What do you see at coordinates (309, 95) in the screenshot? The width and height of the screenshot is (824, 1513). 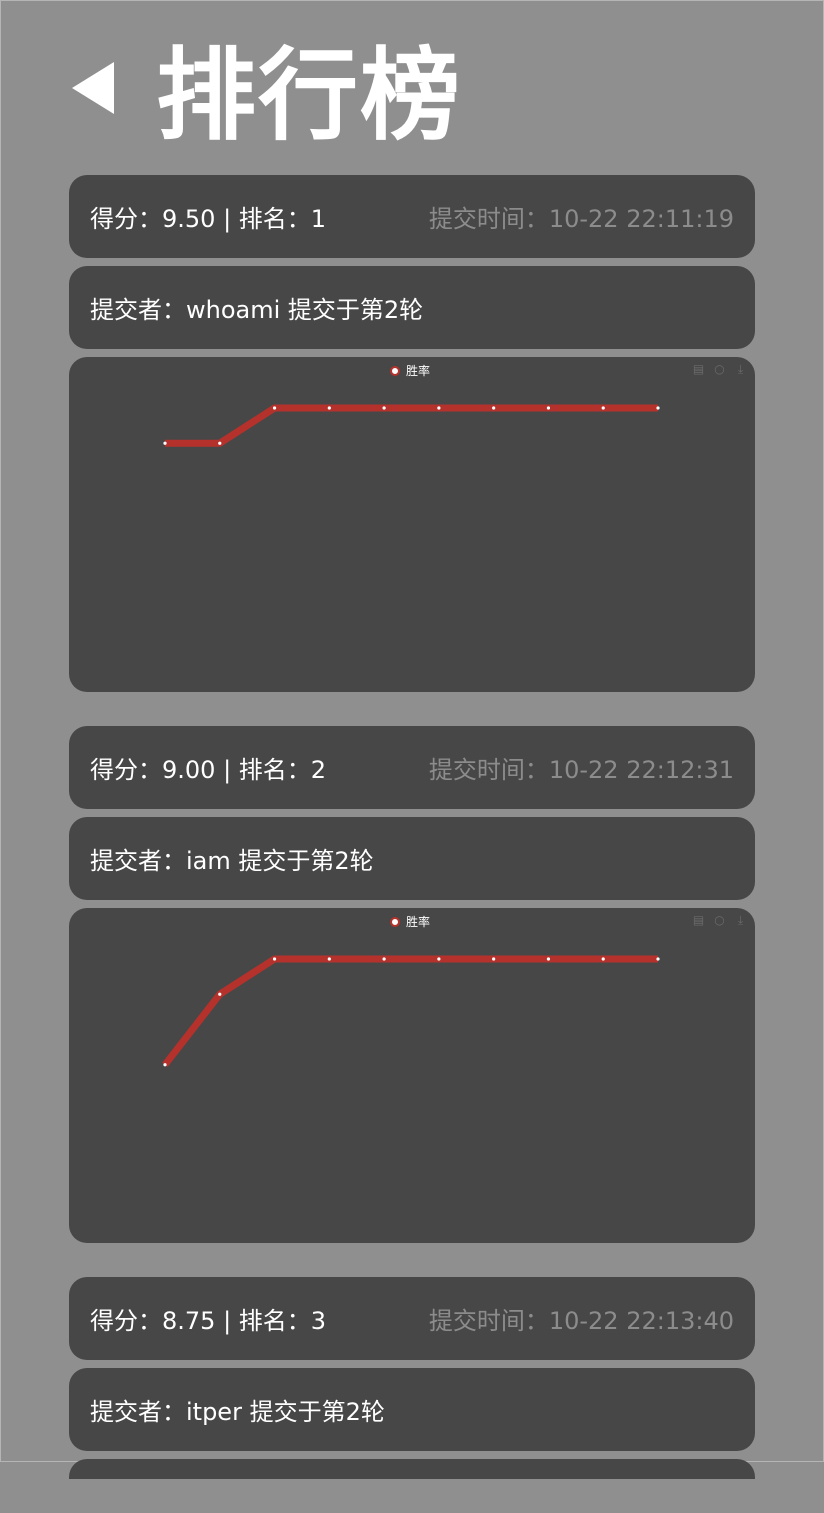 I see `page-title: 排行榜` at bounding box center [309, 95].